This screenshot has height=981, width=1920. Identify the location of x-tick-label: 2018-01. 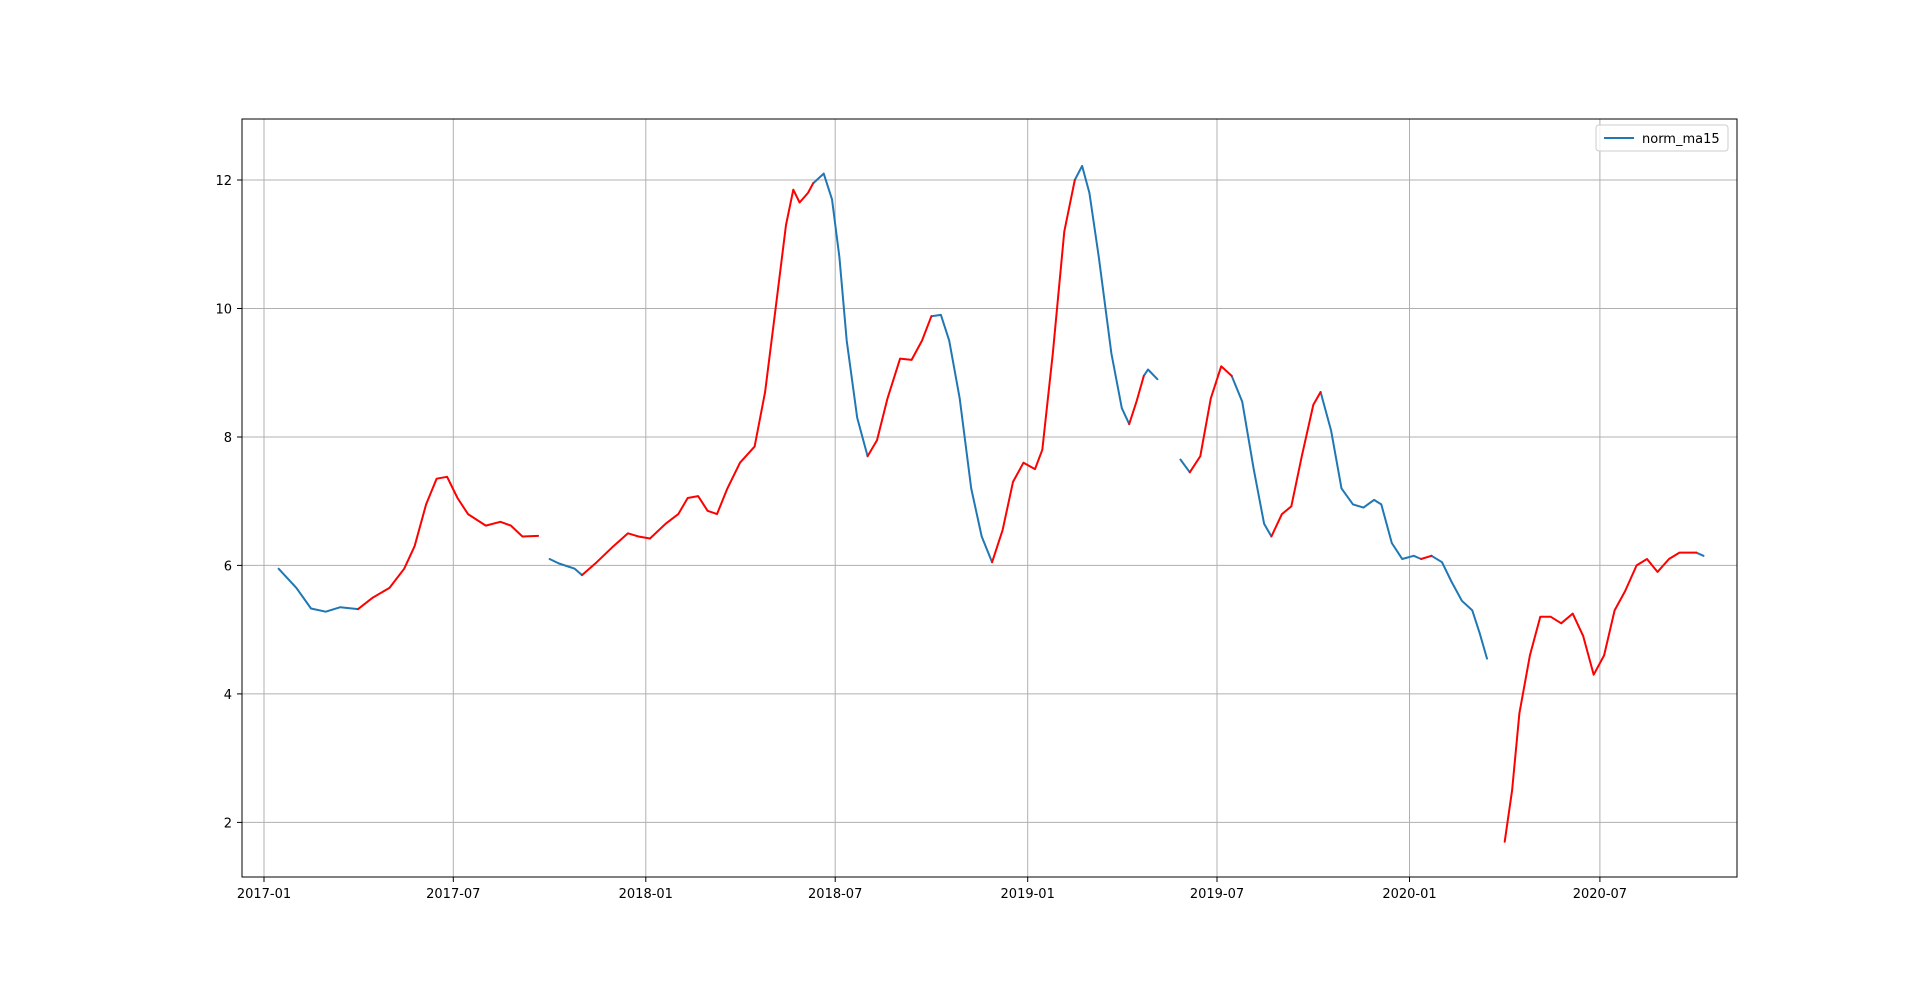
(646, 894).